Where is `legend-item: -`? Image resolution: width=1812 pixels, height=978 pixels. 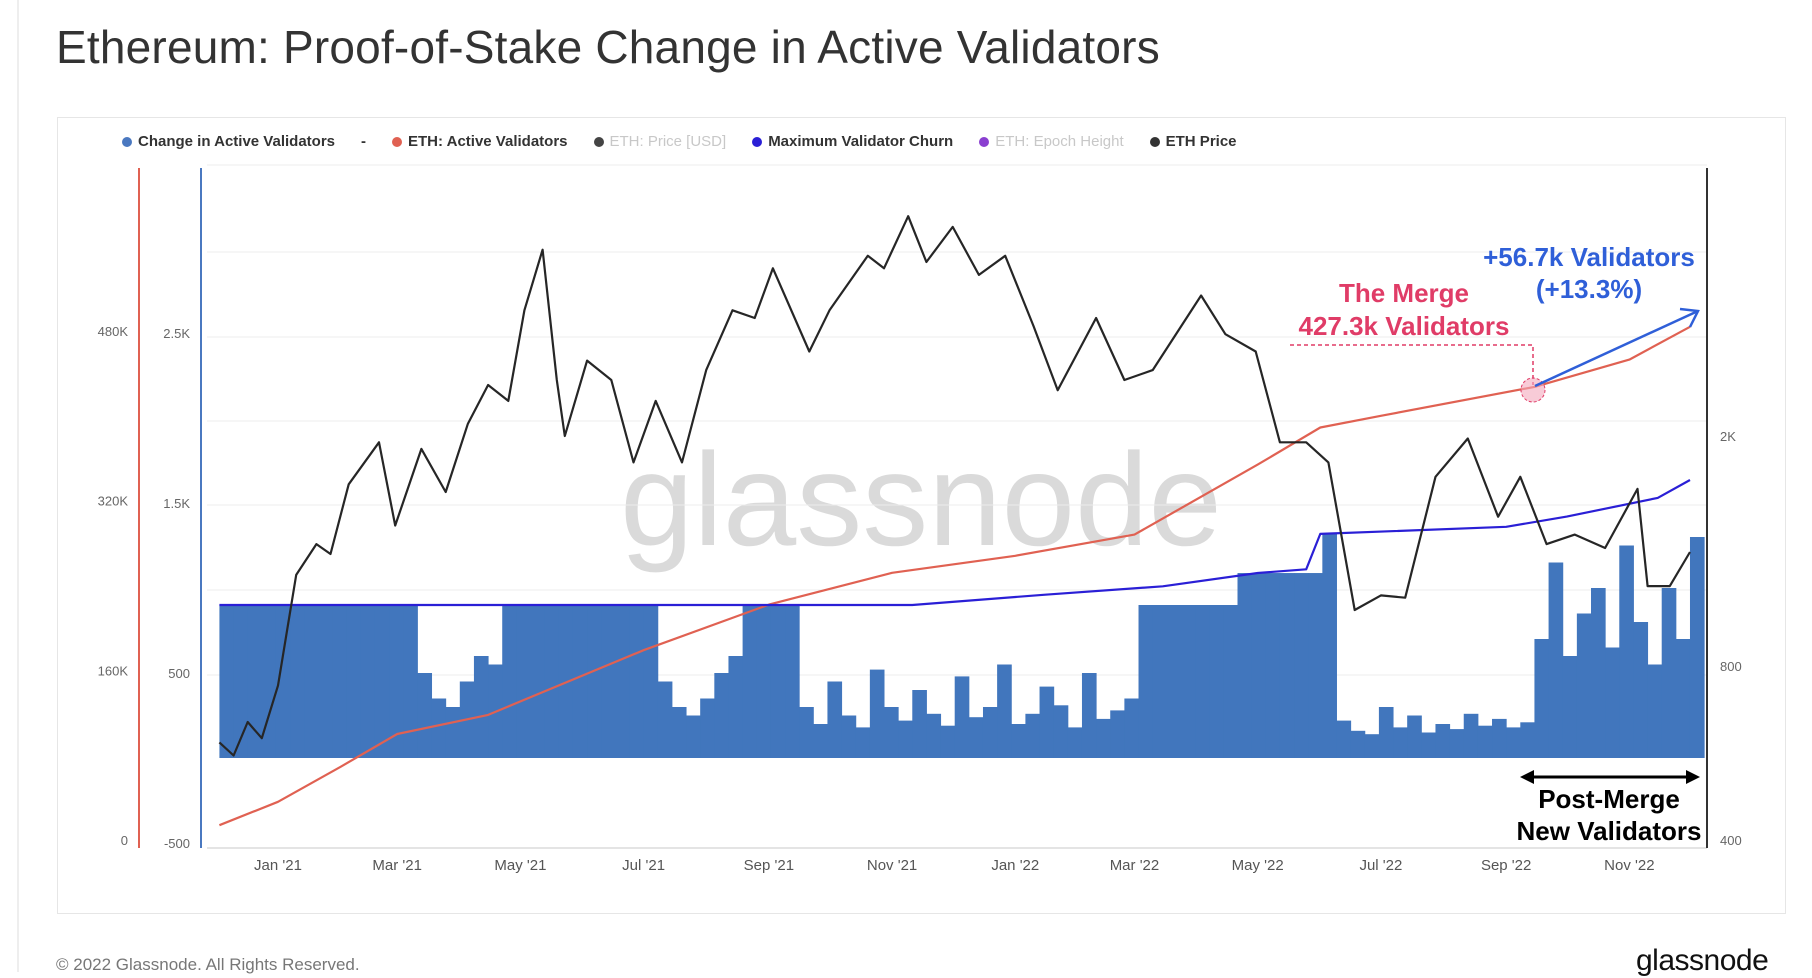 legend-item: - is located at coordinates (363, 141).